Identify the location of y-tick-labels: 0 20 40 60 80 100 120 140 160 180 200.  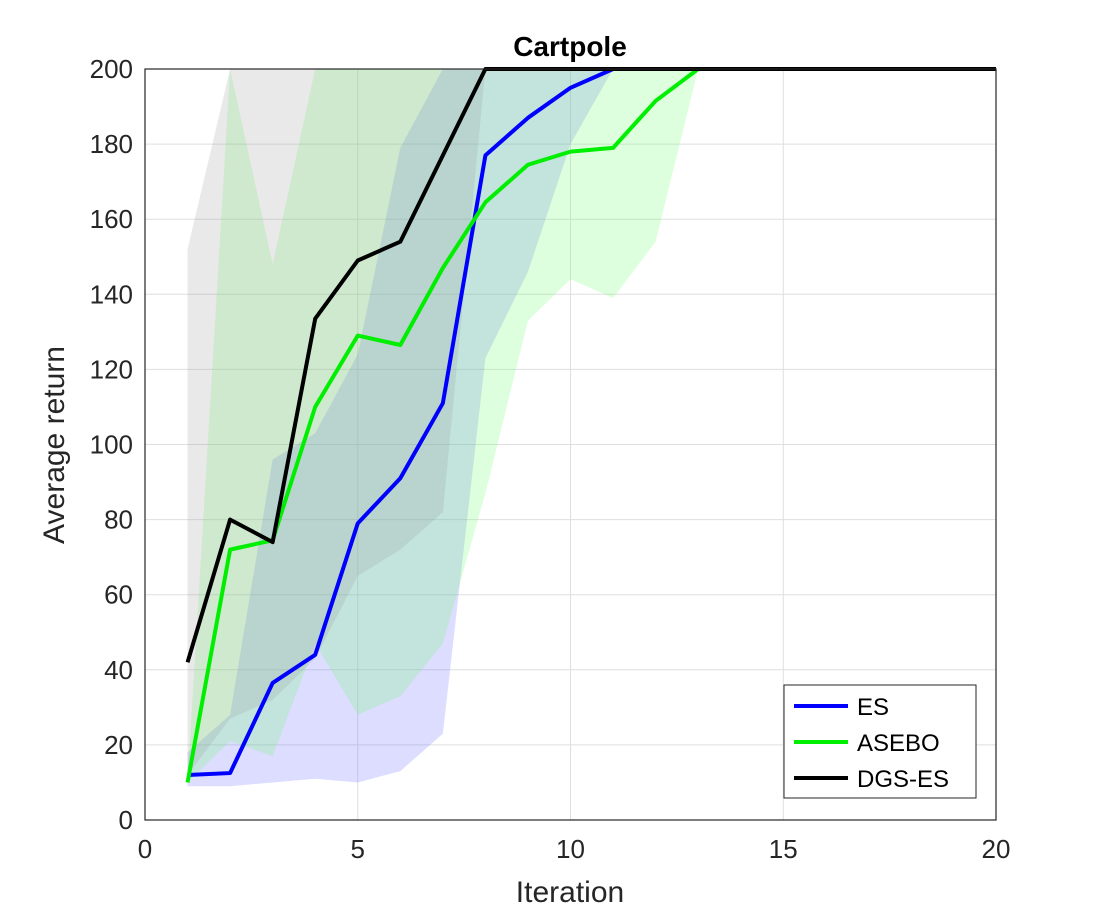
(111, 444).